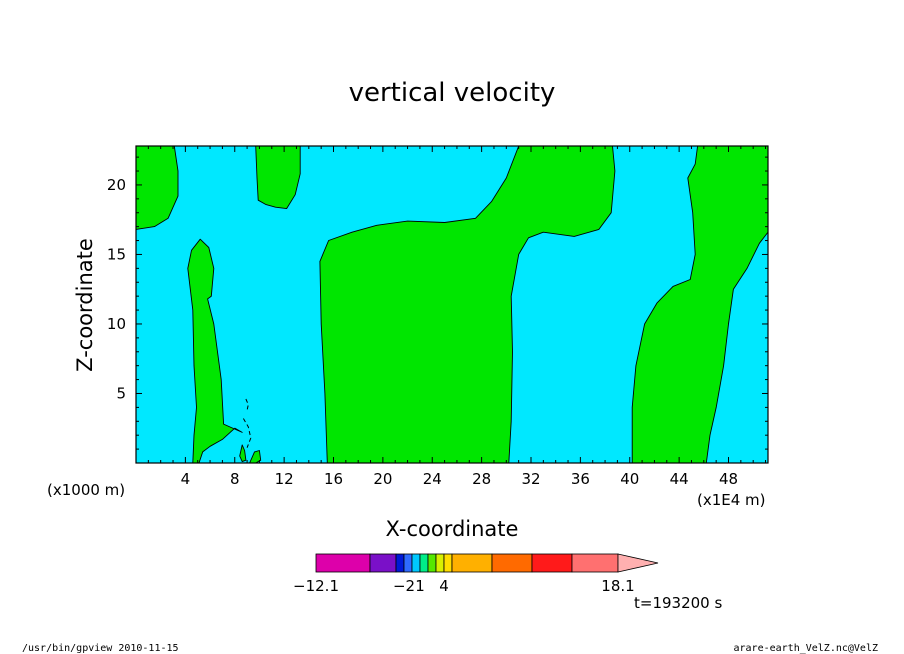 This screenshot has height=654, width=904. Describe the element at coordinates (678, 603) in the screenshot. I see `time-label: t=193200 s` at that location.